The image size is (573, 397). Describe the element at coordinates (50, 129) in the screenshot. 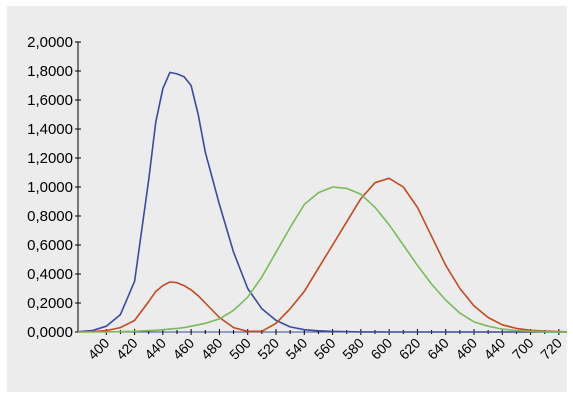

I see `y-tick-label: 1,4000` at that location.